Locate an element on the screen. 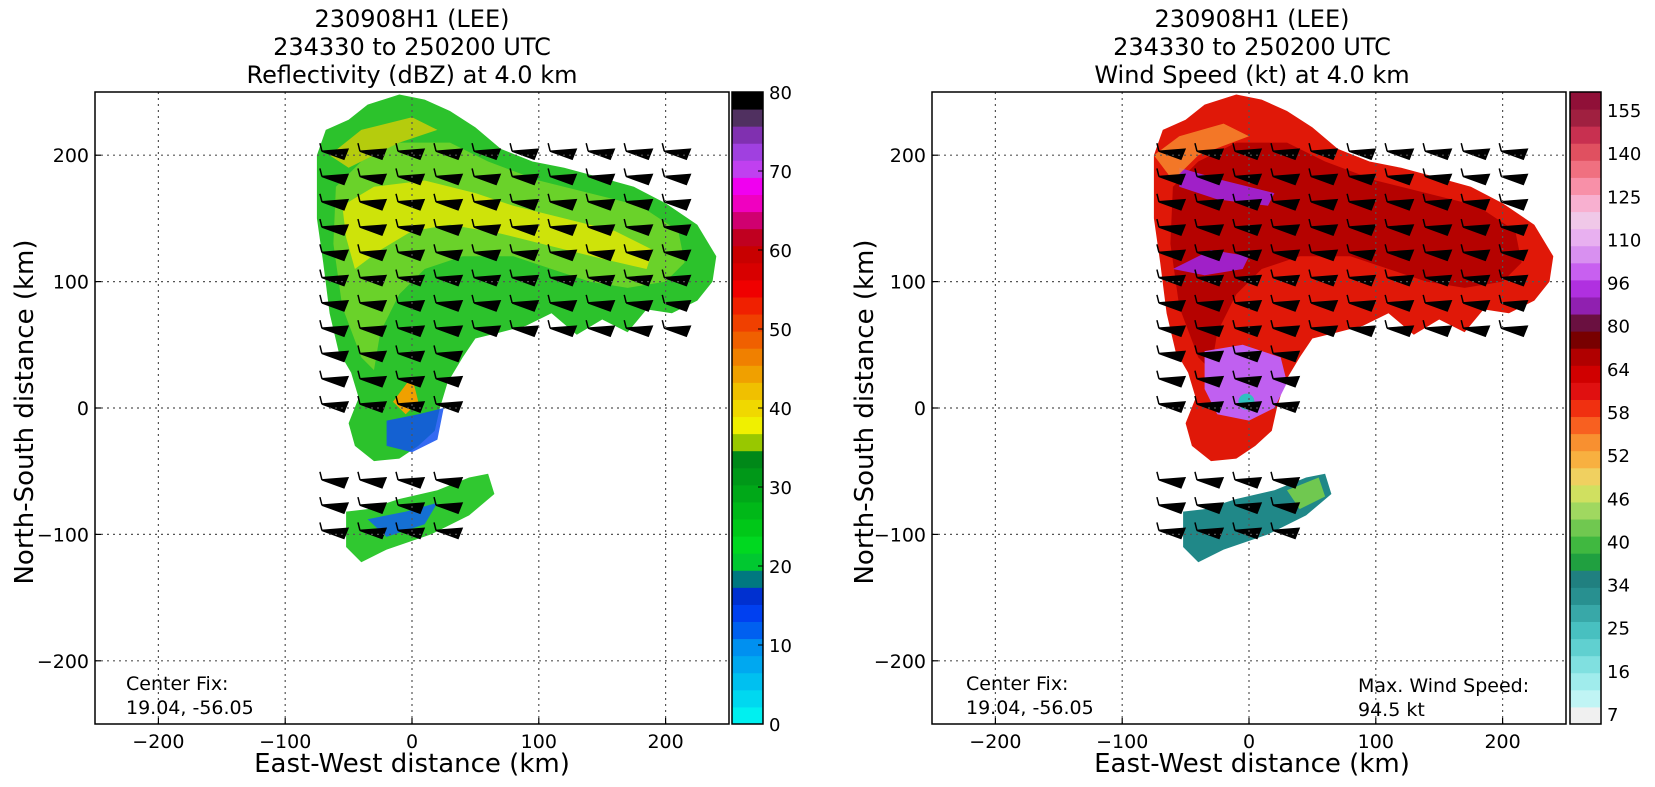 The image size is (1655, 787). colorbar-tick-label: 52 is located at coordinates (1618, 456).